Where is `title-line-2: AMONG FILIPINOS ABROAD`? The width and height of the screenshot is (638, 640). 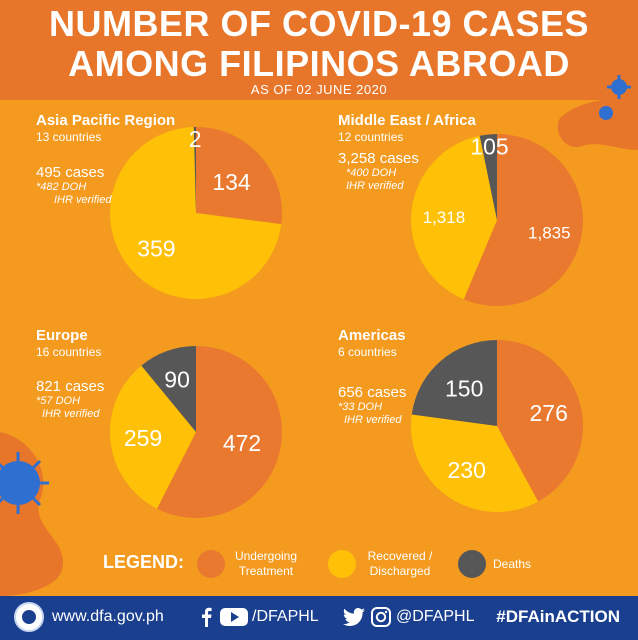 title-line-2: AMONG FILIPINOS ABROAD is located at coordinates (319, 63).